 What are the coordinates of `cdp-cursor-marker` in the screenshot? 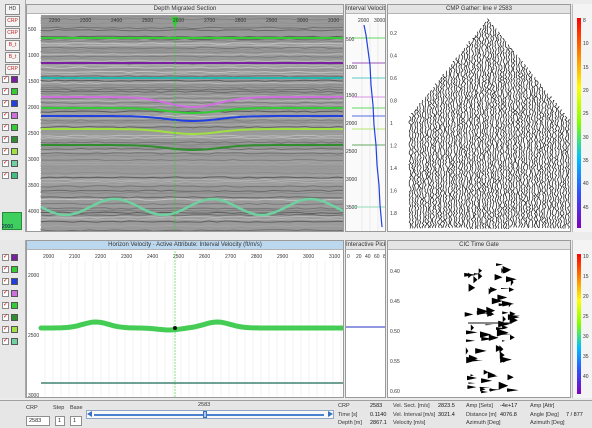 It's located at (175, 23).